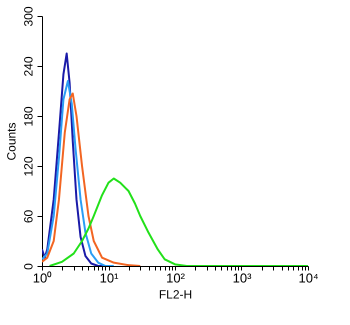 The width and height of the screenshot is (350, 325). What do you see at coordinates (29, 266) in the screenshot?
I see `y-tick-label: 0` at bounding box center [29, 266].